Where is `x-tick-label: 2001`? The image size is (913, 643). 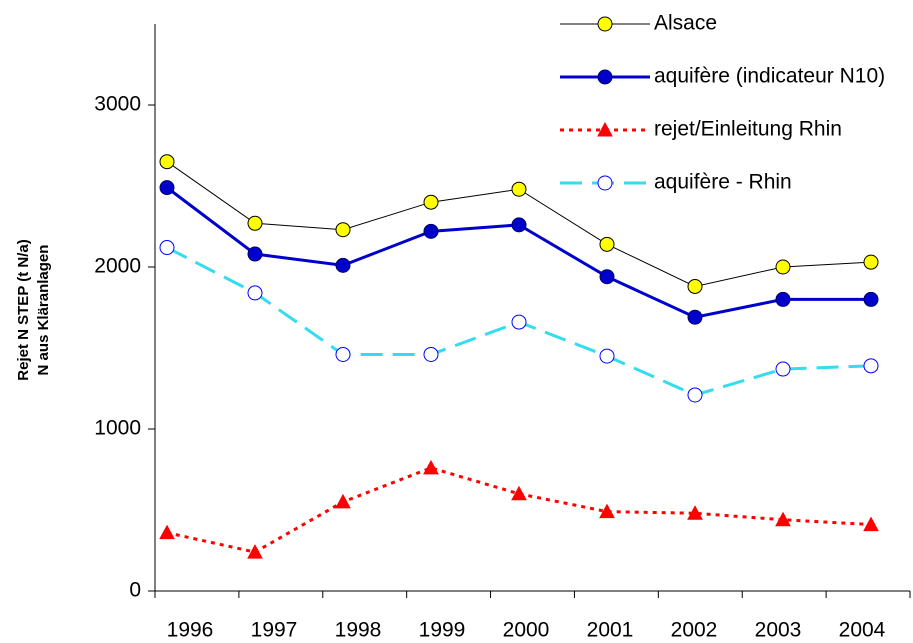
x-tick-label: 2001 is located at coordinates (610, 630).